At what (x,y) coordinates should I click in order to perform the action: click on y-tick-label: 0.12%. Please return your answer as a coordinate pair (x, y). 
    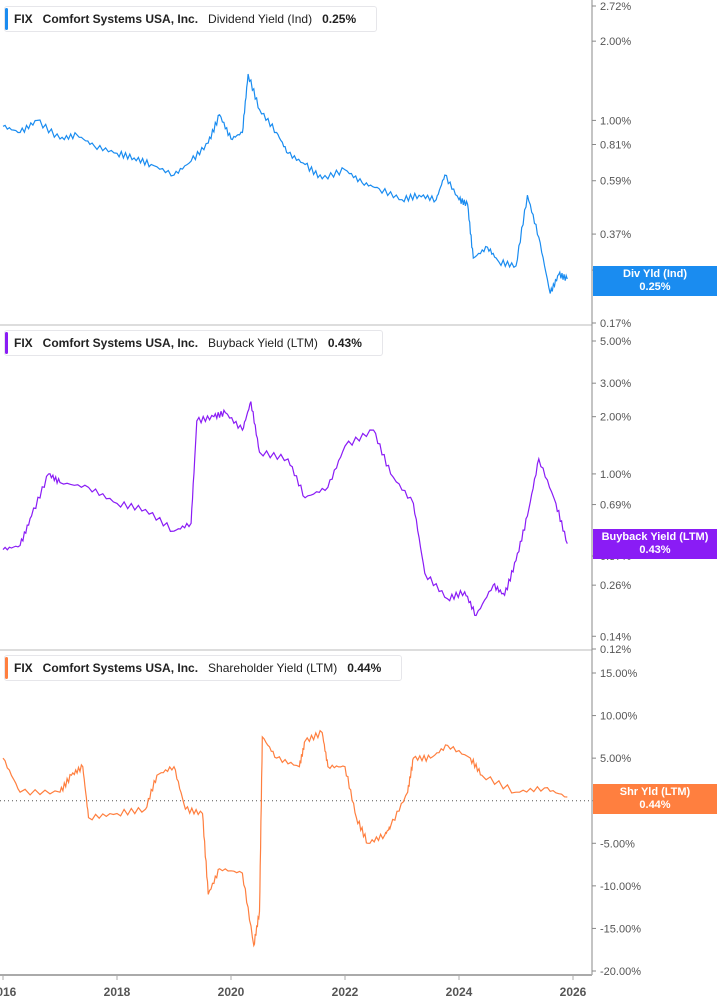
    Looking at the image, I should click on (615, 650).